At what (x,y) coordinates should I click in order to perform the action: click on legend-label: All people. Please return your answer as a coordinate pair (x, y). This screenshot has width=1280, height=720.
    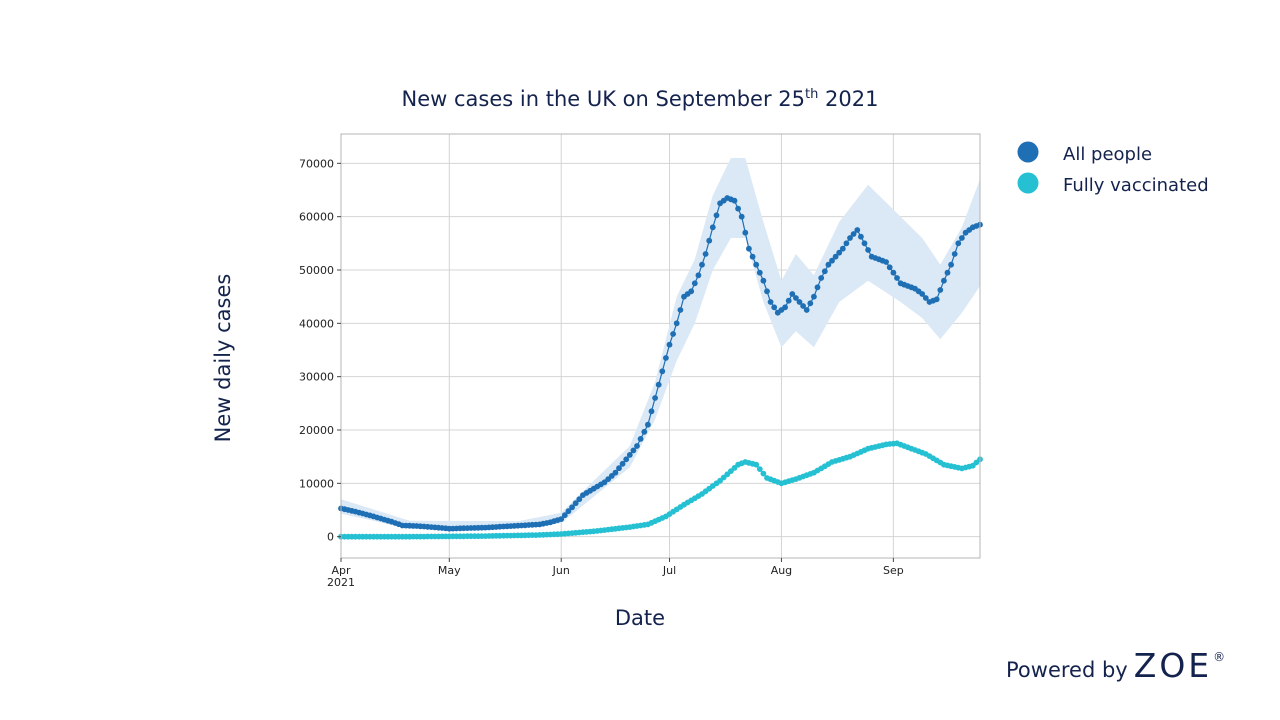
    Looking at the image, I should click on (1107, 154).